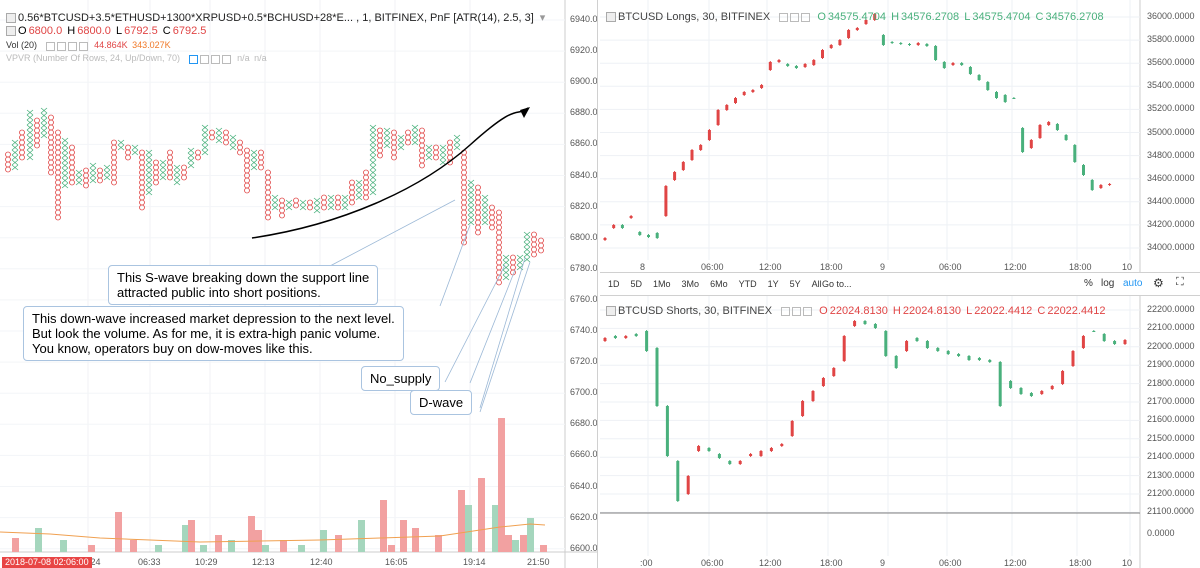  Describe the element at coordinates (47, 562) in the screenshot. I see `date-label: 2018-07-08 02:06:00` at that location.